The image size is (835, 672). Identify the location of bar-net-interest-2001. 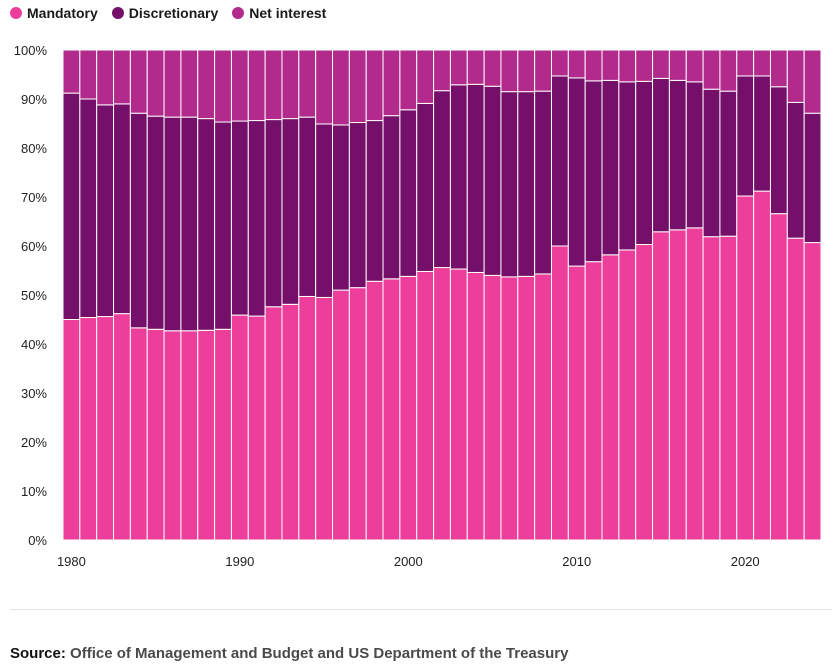
(425, 76).